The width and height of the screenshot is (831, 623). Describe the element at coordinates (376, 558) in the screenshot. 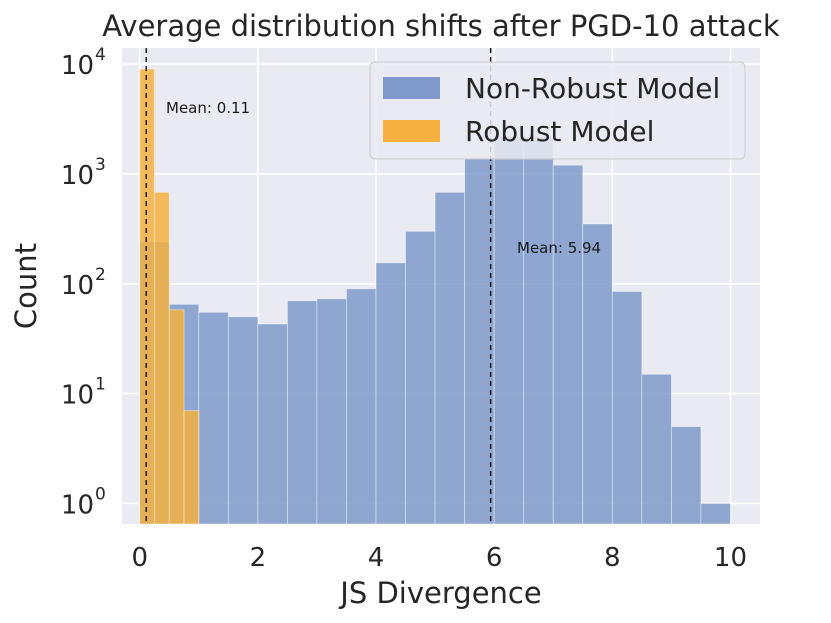

I see `x-tick-label: 4` at that location.